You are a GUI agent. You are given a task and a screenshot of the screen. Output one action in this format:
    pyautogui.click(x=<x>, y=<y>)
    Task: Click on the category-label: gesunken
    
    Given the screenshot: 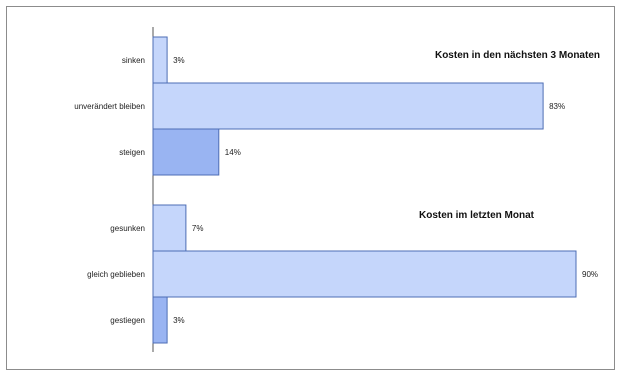 What is the action you would take?
    pyautogui.click(x=127, y=228)
    